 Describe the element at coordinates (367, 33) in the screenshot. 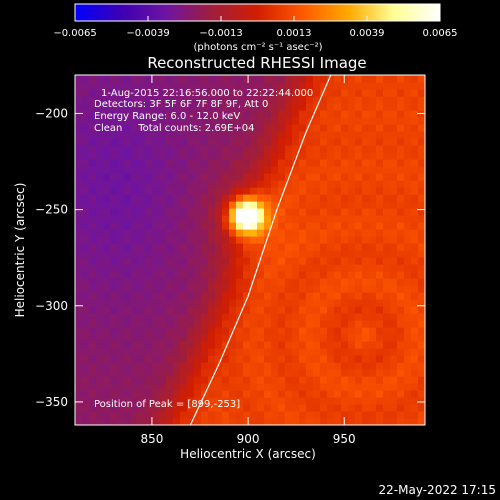

I see `colorbar-tick-label: 0.0039` at that location.